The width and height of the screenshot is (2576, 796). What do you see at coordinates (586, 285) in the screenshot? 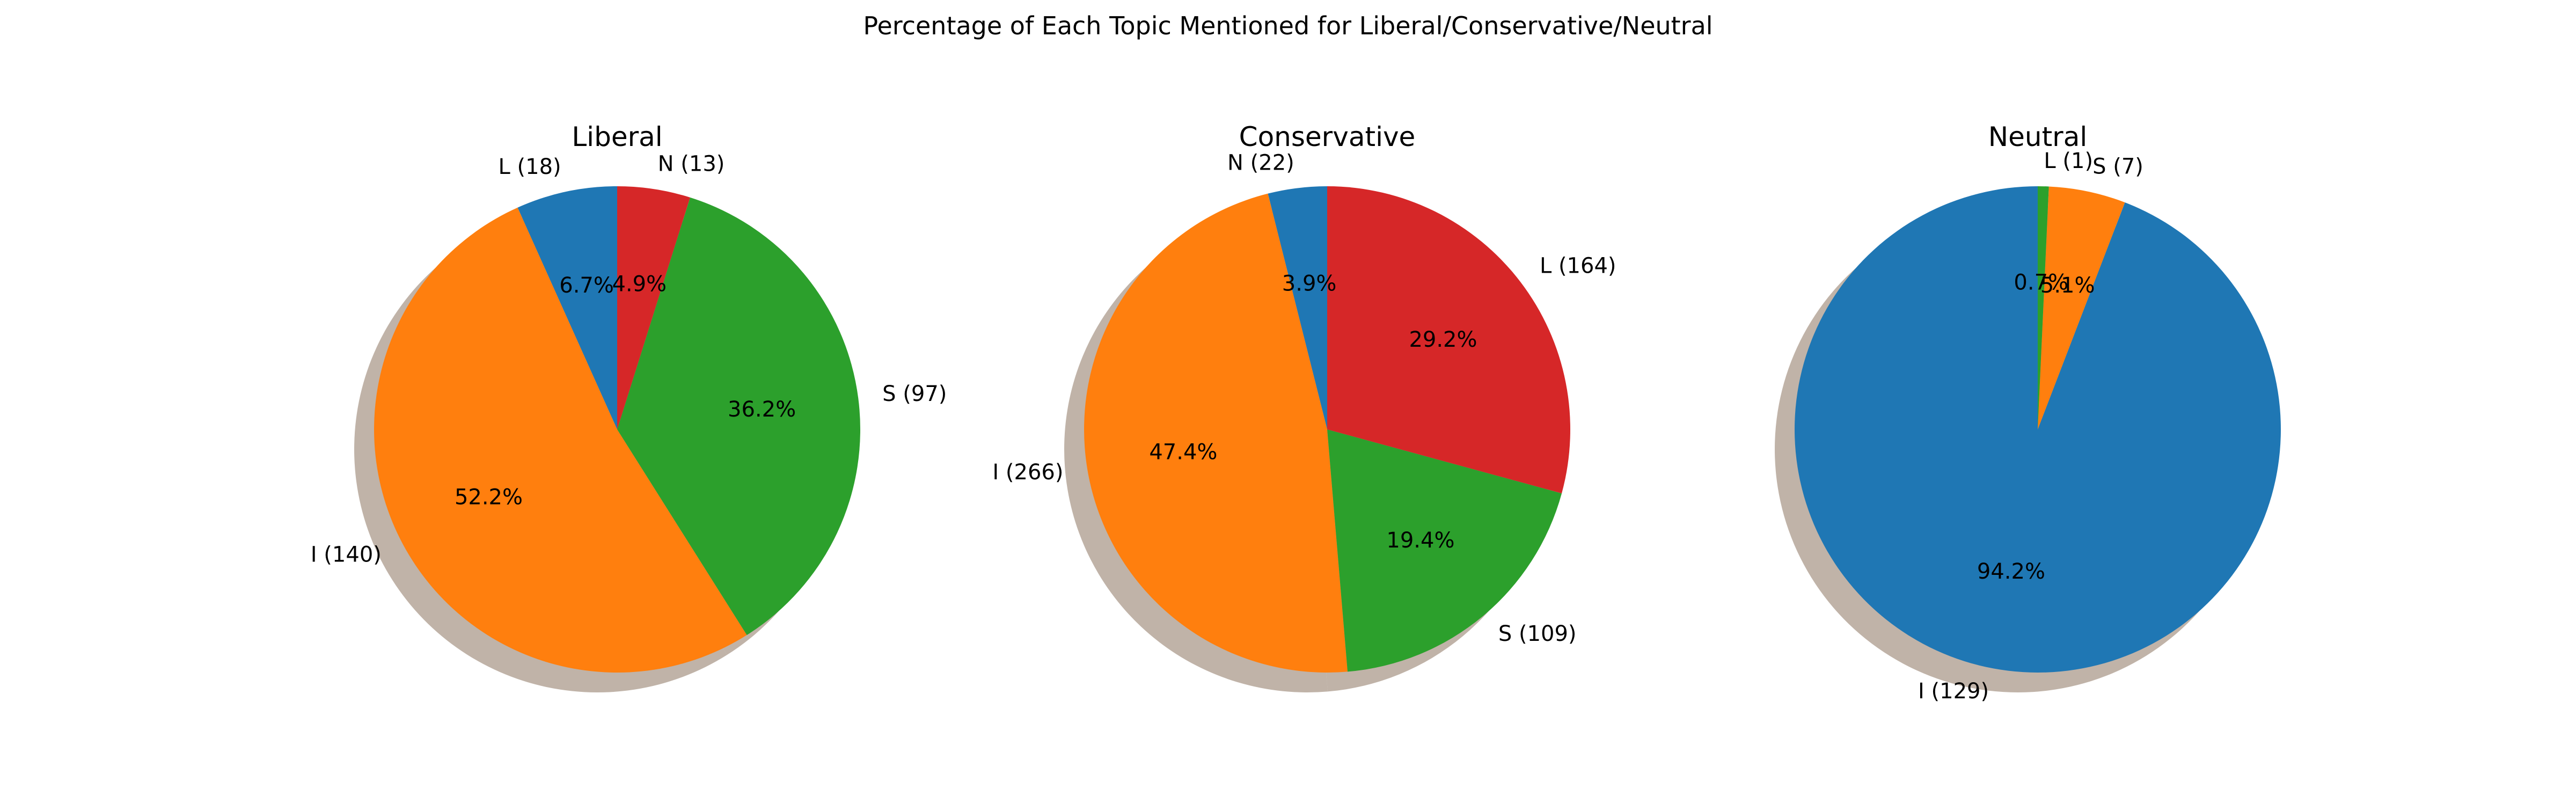
I see `pie-percentage-label: 6.7%` at bounding box center [586, 285].